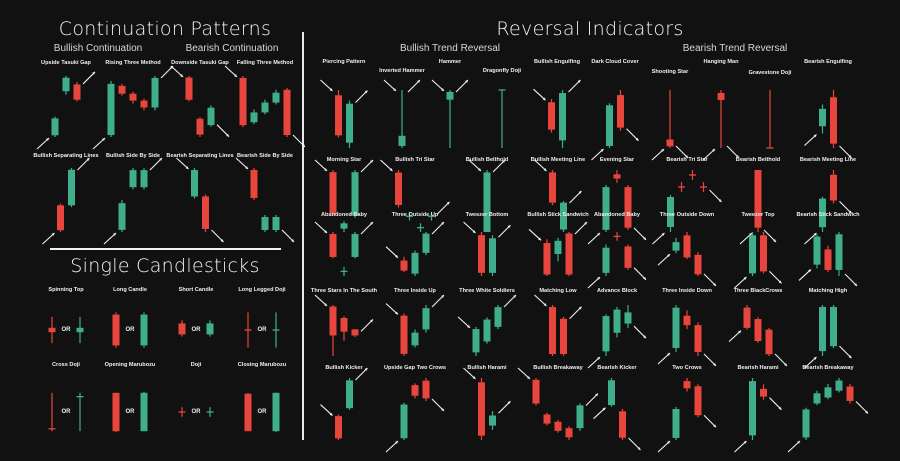 This screenshot has height=461, width=900. What do you see at coordinates (66, 290) in the screenshot?
I see `pattern-label: Spinning Top` at bounding box center [66, 290].